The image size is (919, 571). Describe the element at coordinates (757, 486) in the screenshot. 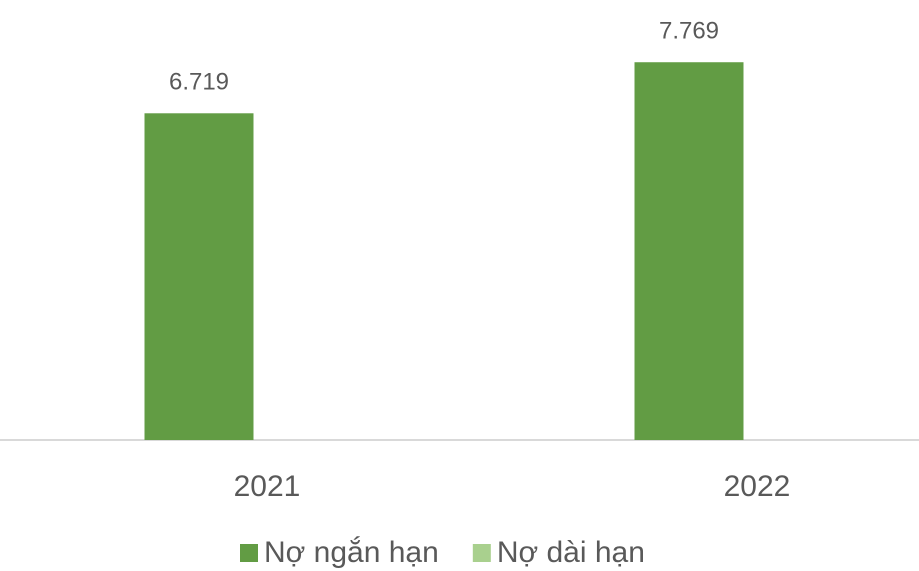

I see `x-tick-label: 2022` at that location.